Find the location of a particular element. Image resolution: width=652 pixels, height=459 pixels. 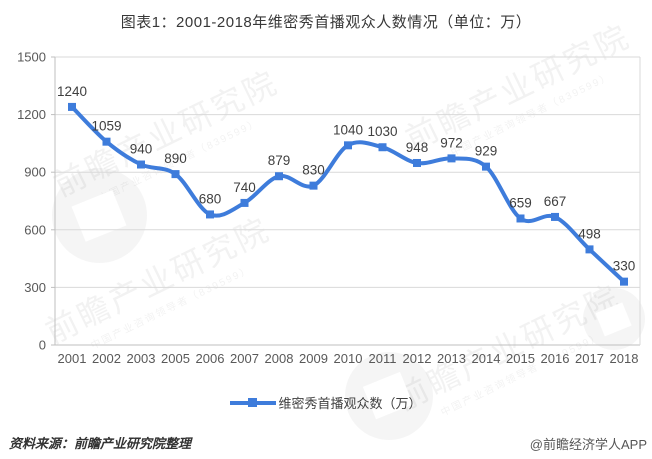

data-point-label: 972 is located at coordinates (451, 142).